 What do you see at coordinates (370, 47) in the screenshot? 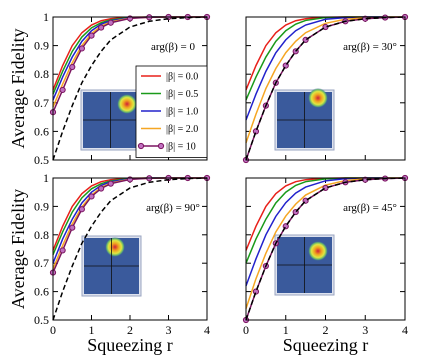
I see `annotation: arg(β) = 30°` at bounding box center [370, 47].